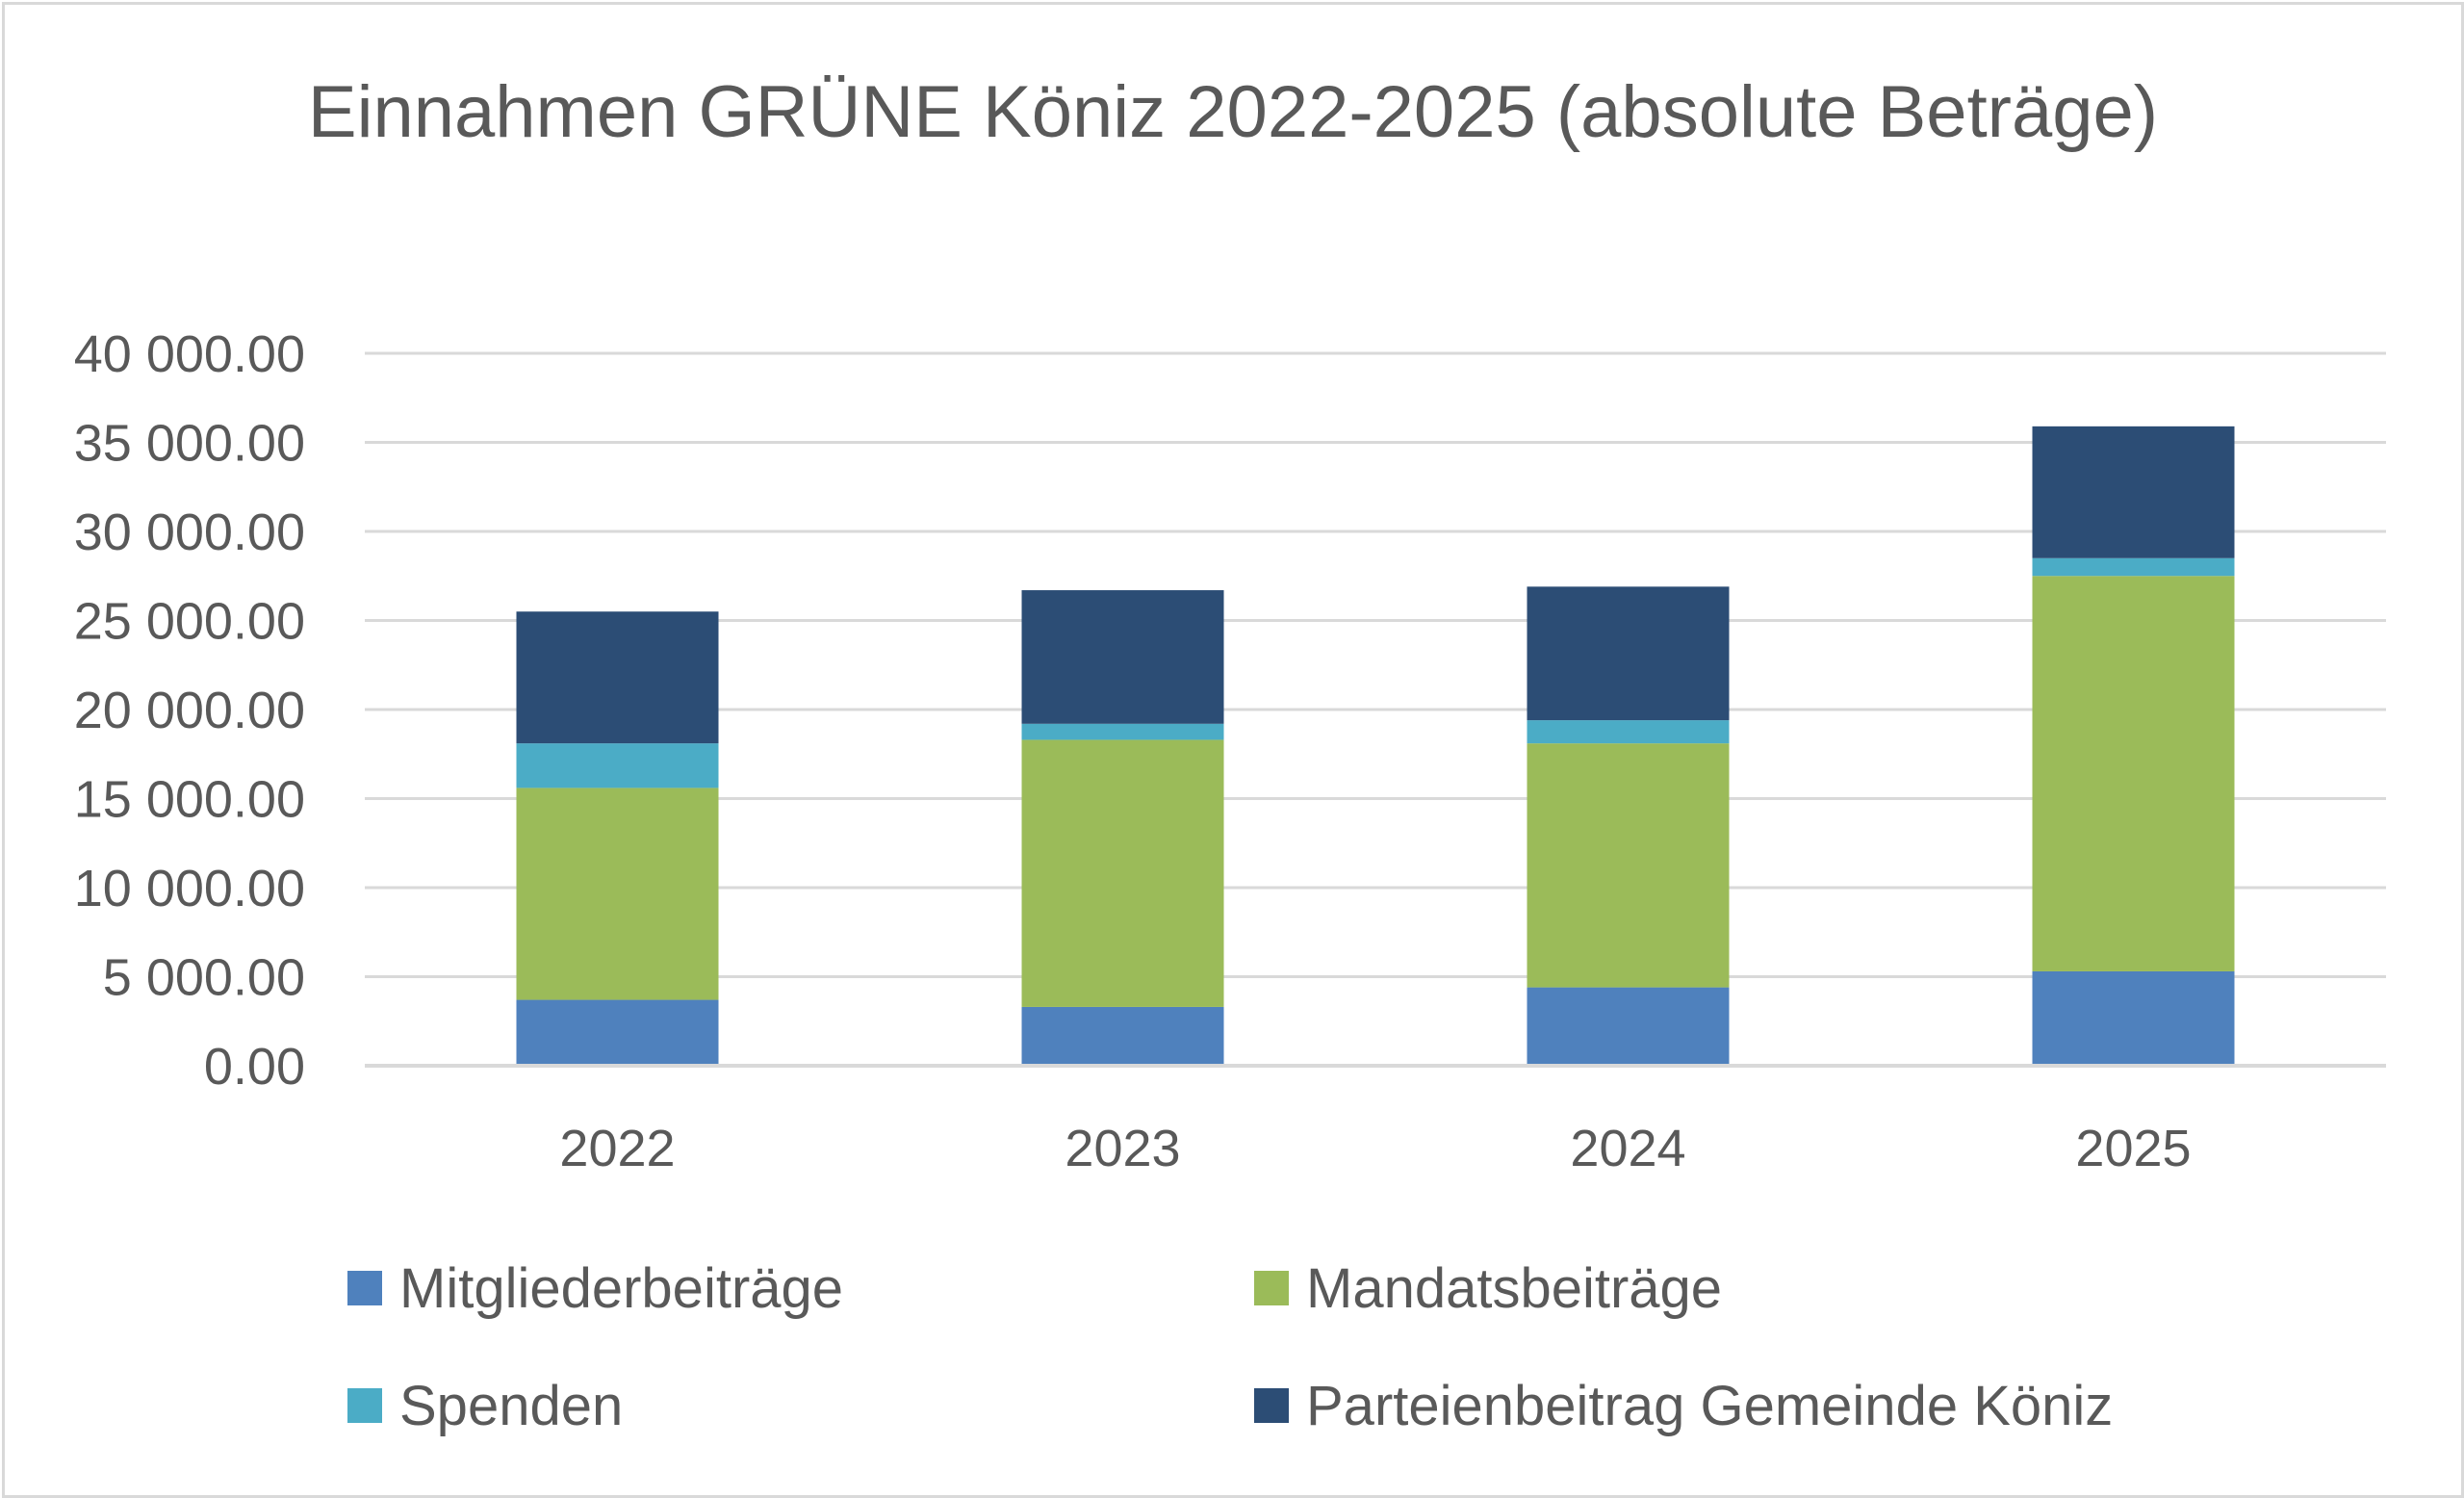  Describe the element at coordinates (1514, 1288) in the screenshot. I see `legend-label: Mandatsbeiträge` at that location.